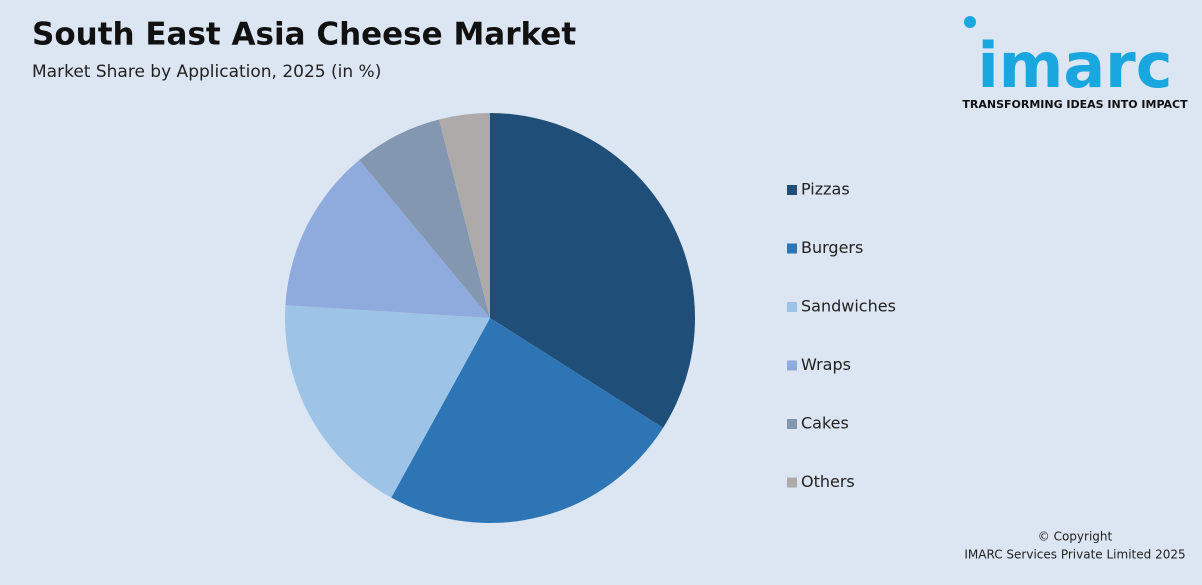 Image resolution: width=1202 pixels, height=585 pixels. I want to click on legend-label: Sandwiches, so click(848, 306).